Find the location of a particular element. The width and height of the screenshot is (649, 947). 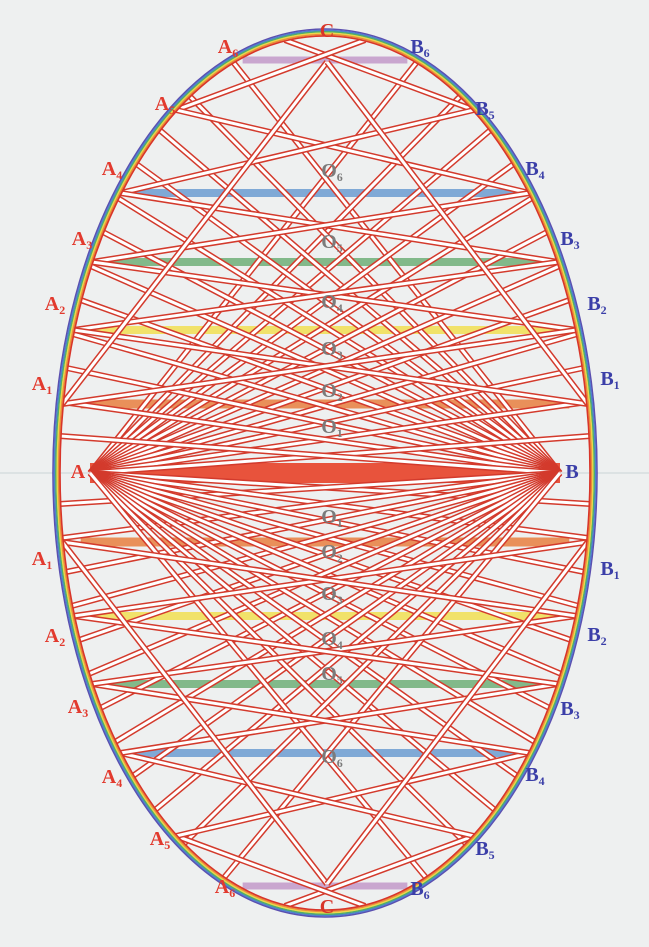

point-label: O4 is located at coordinates (332, 303).